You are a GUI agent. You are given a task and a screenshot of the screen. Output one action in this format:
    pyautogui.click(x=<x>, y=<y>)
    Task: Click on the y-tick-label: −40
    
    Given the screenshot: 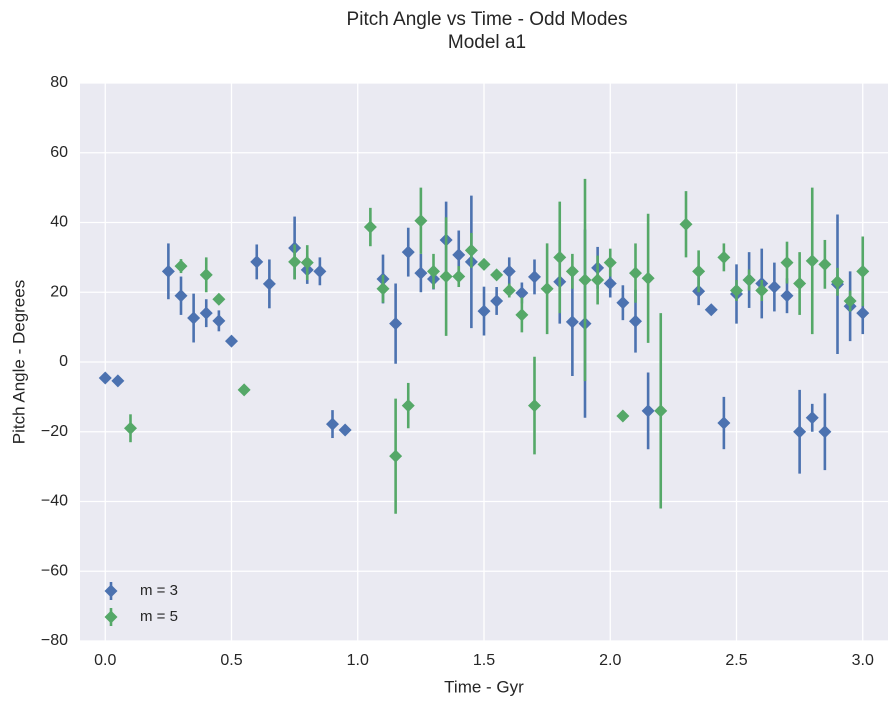 What is the action you would take?
    pyautogui.click(x=54, y=501)
    